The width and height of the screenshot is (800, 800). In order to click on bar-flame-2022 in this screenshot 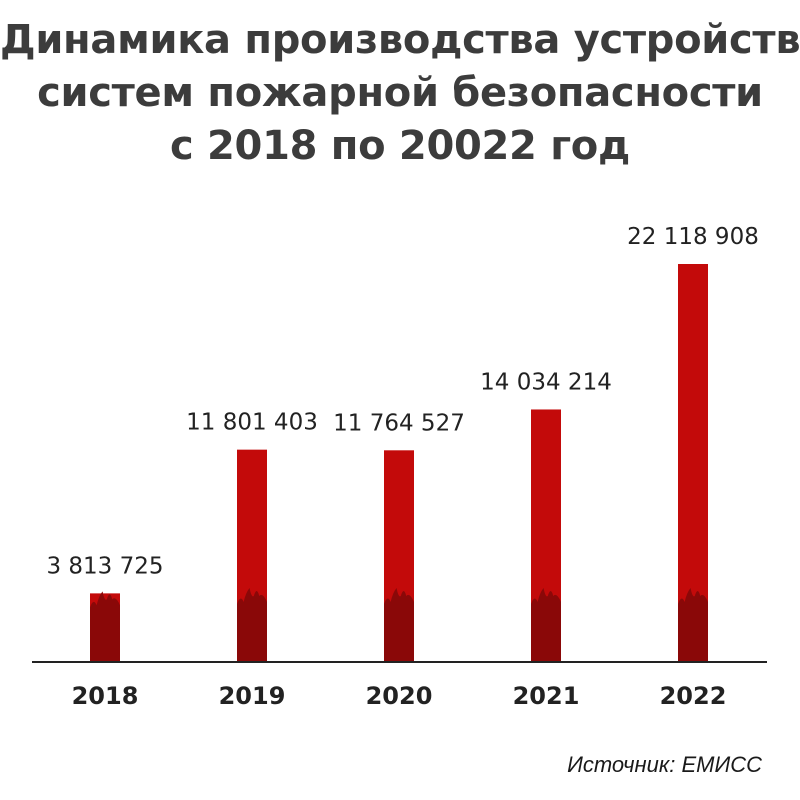, I will do `click(693, 625)`.